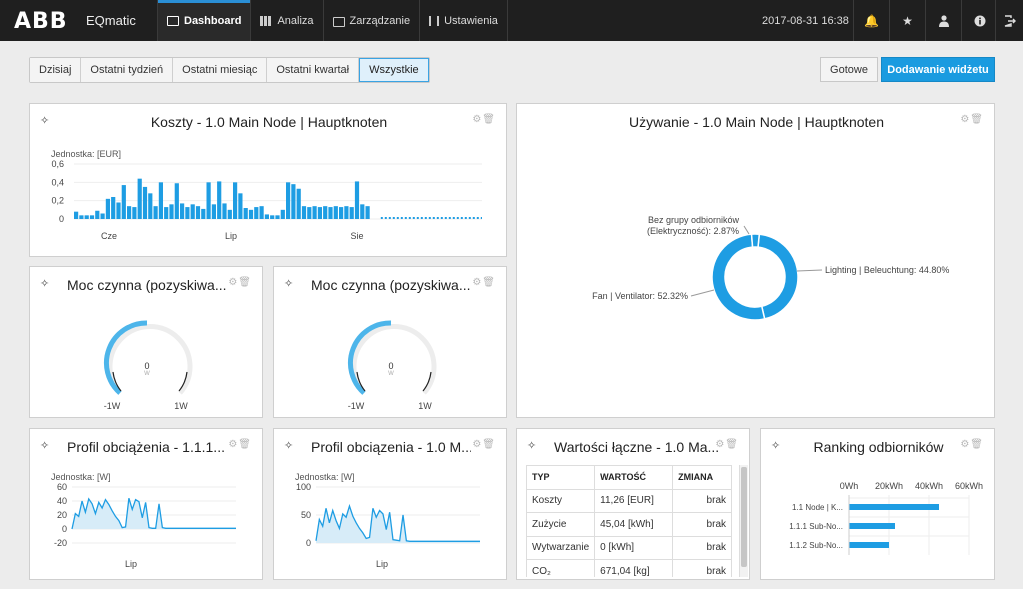 This screenshot has width=1023, height=589. Describe the element at coordinates (694, 220) in the screenshot. I see `slice-label: Bez grupy odbiorników` at that location.